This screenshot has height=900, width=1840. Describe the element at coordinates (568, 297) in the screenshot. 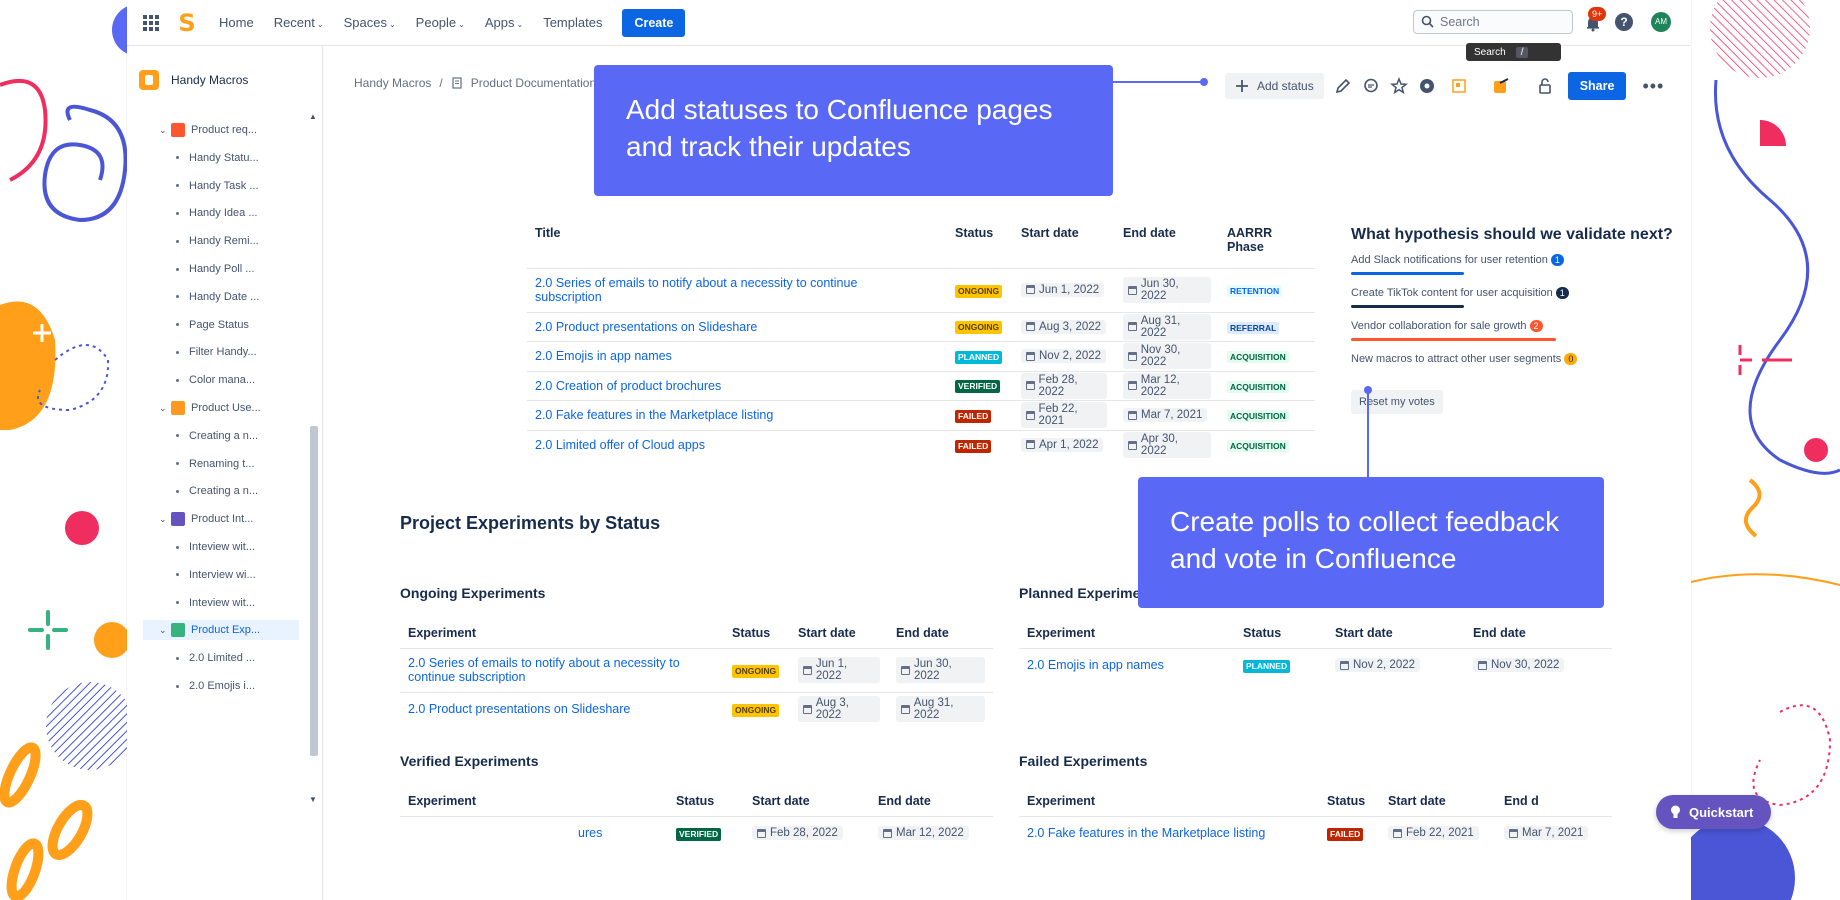

I see `experiment-link: subscription` at that location.